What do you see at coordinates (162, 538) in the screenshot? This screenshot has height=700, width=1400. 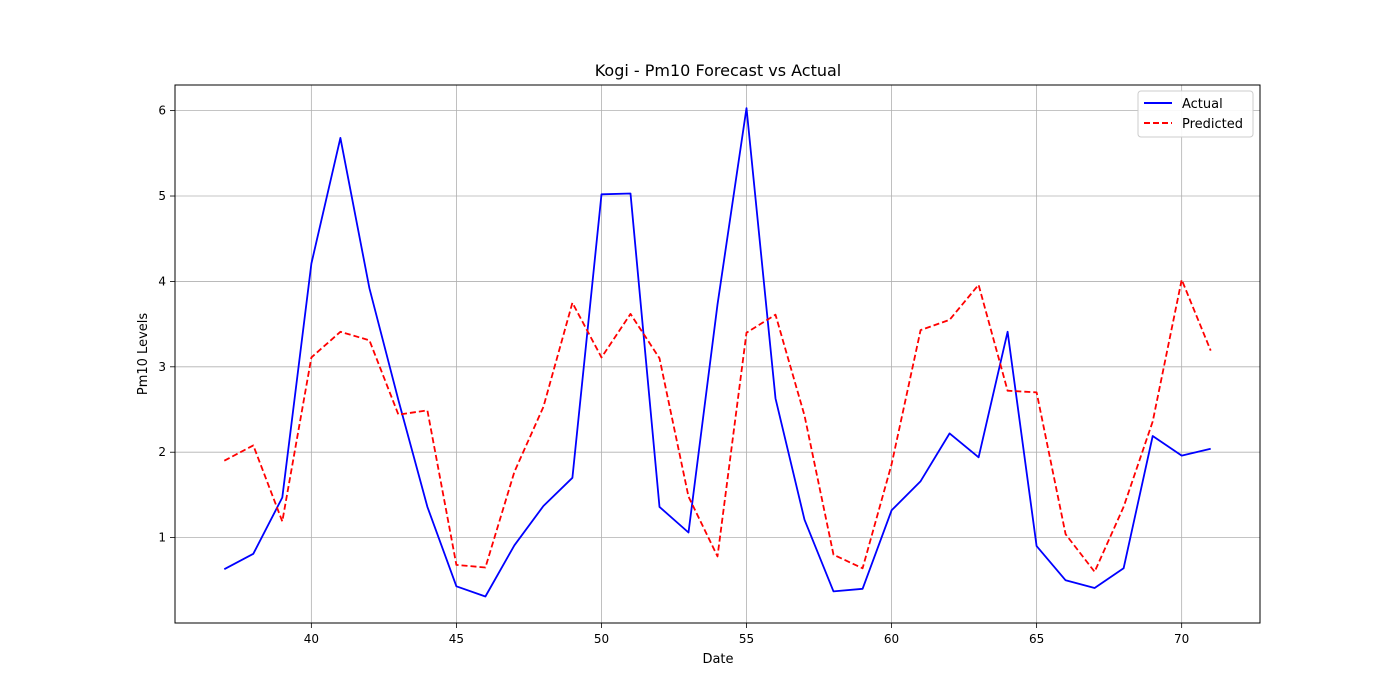 I see `y-tick-label: 1` at bounding box center [162, 538].